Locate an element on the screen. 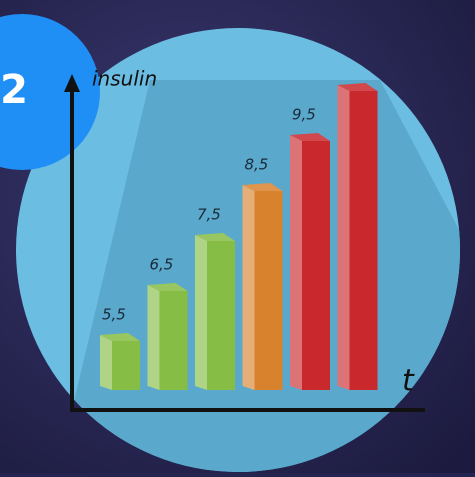 The image size is (475, 477). value-label: 6,5 is located at coordinates (162, 265).